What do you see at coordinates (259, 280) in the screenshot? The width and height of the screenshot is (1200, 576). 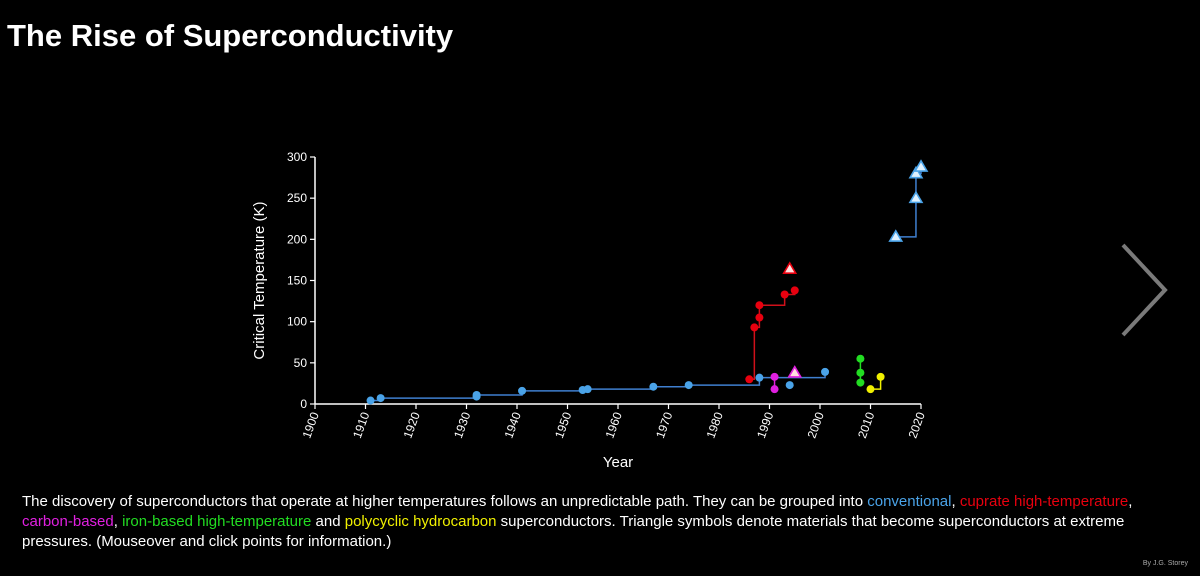 I see `y-axis-label: Critical Temperature (K)` at bounding box center [259, 280].